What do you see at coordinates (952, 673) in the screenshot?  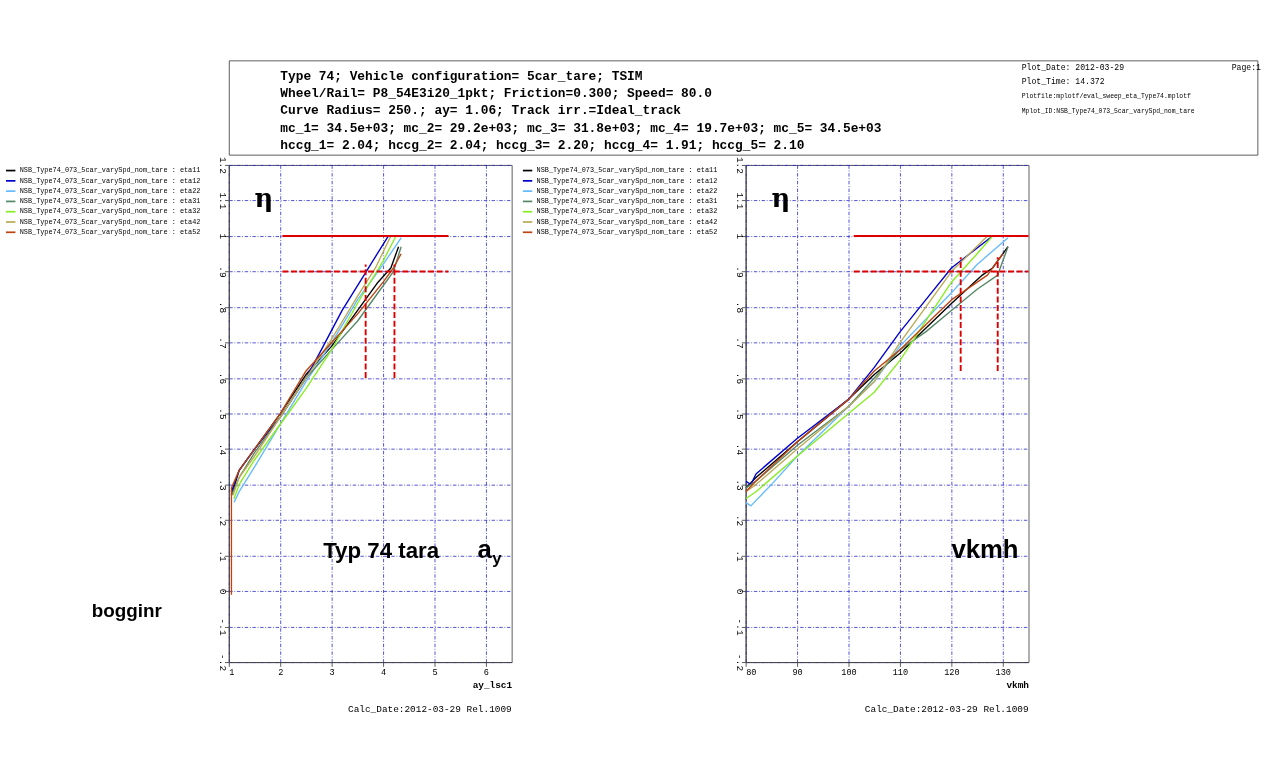 I see `x-tick-label: 120` at bounding box center [952, 673].